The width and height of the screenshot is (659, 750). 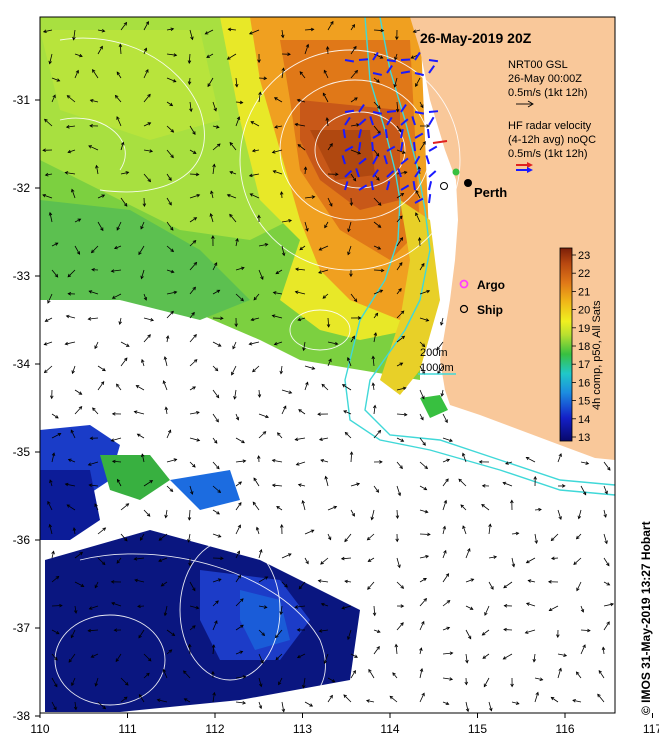 What do you see at coordinates (545, 79) in the screenshot?
I see `legend-model-time: 26-May 00:00Z` at bounding box center [545, 79].